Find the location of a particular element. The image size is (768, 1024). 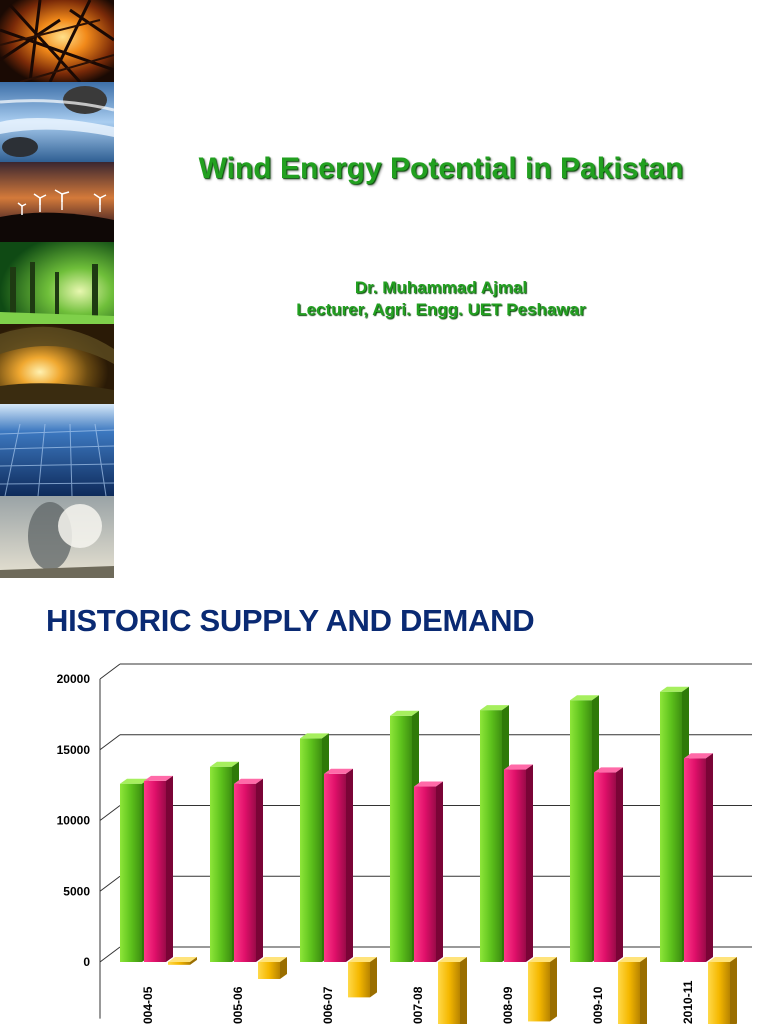

x-tick-label: 005-06 is located at coordinates (238, 1005).